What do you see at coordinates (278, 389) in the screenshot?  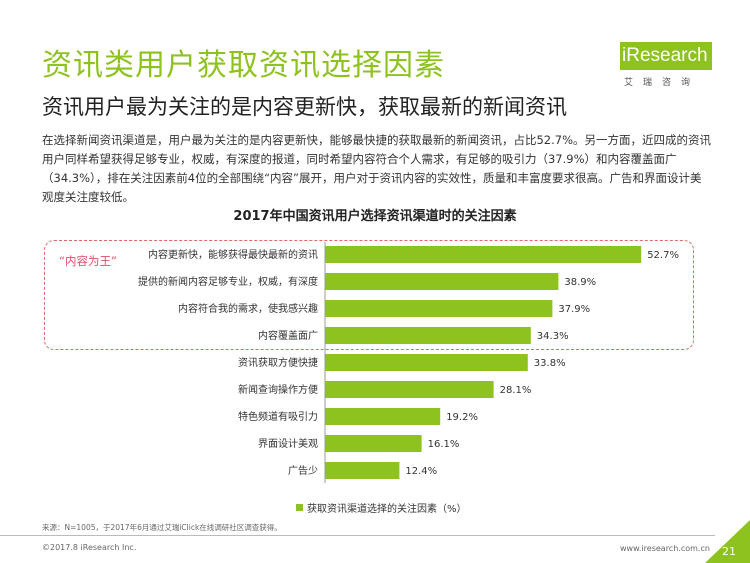 I see `category-label-5: 新闻查询操作方便` at bounding box center [278, 389].